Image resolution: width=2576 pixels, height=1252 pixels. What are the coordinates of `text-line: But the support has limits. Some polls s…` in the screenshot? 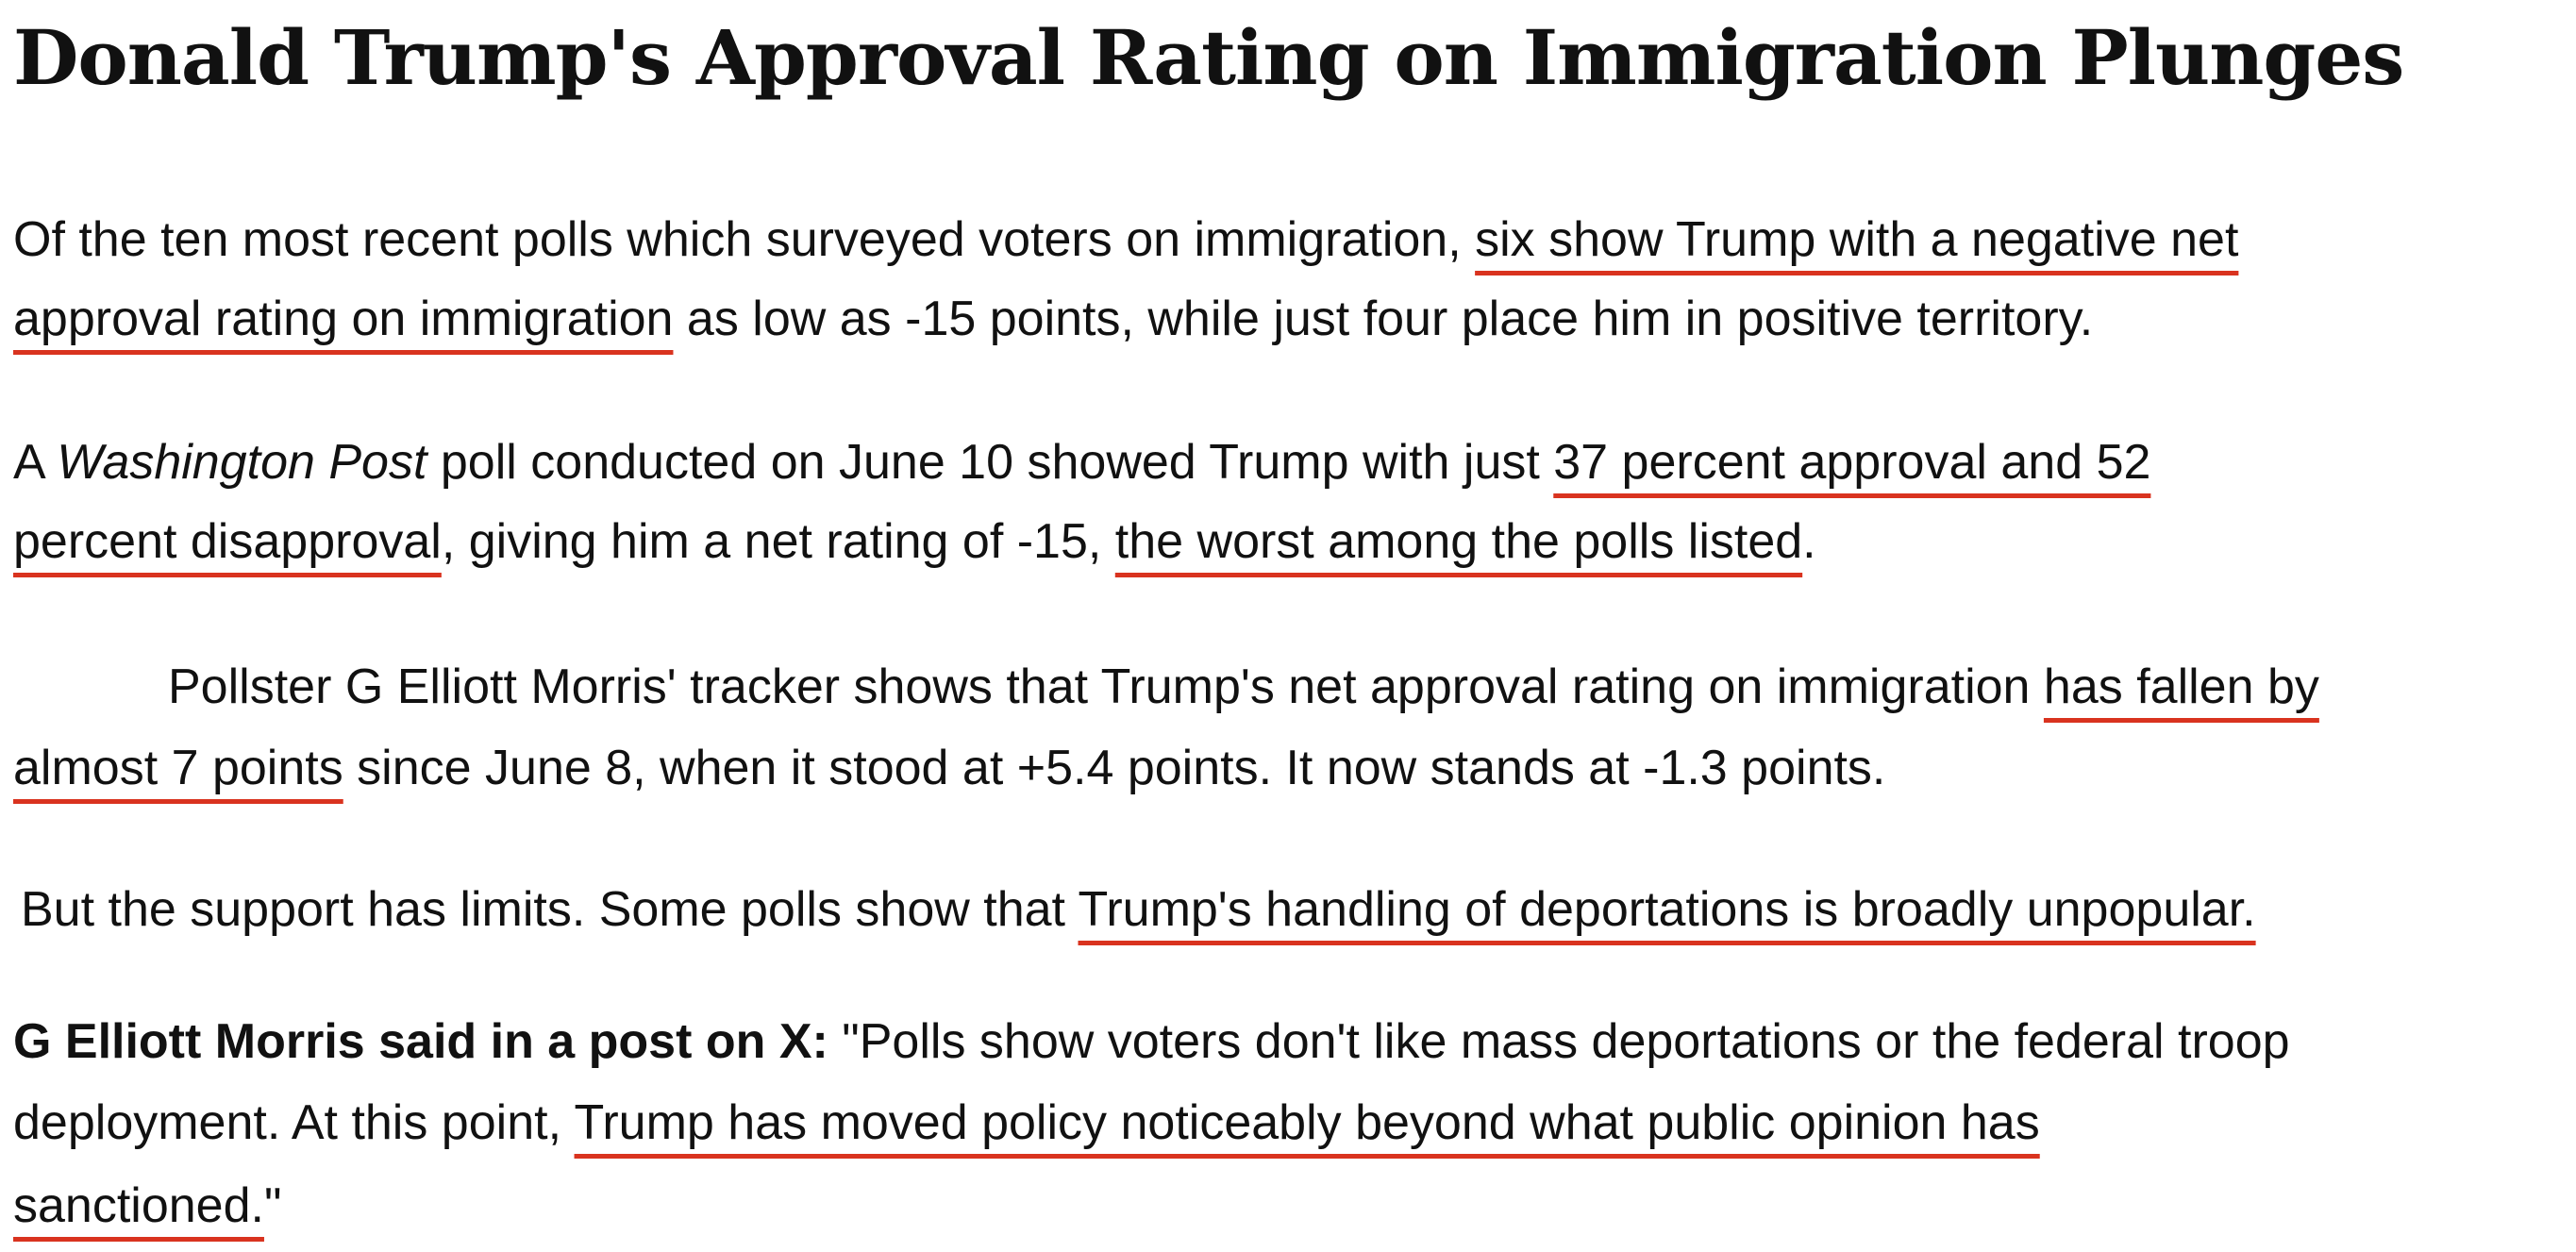 It's located at (1138, 909).